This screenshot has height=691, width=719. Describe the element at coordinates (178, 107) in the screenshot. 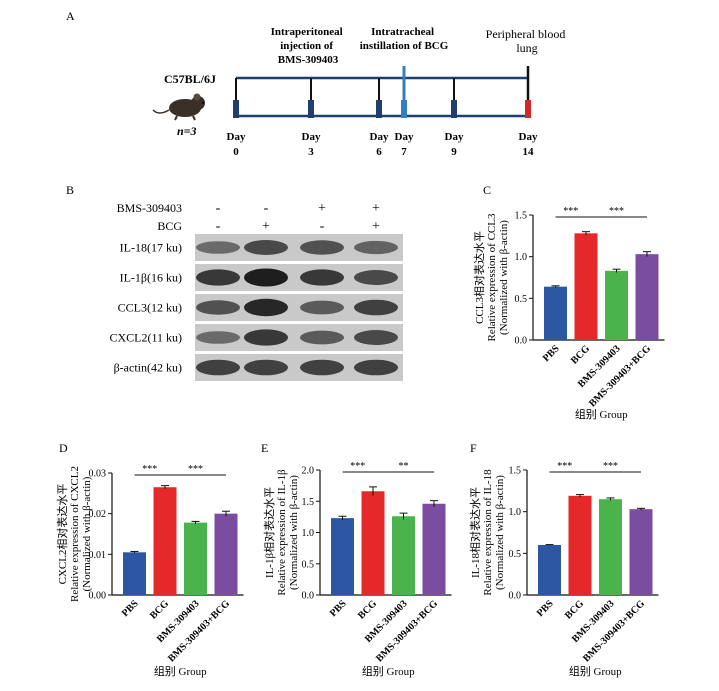

I see `mouse-icon` at that location.